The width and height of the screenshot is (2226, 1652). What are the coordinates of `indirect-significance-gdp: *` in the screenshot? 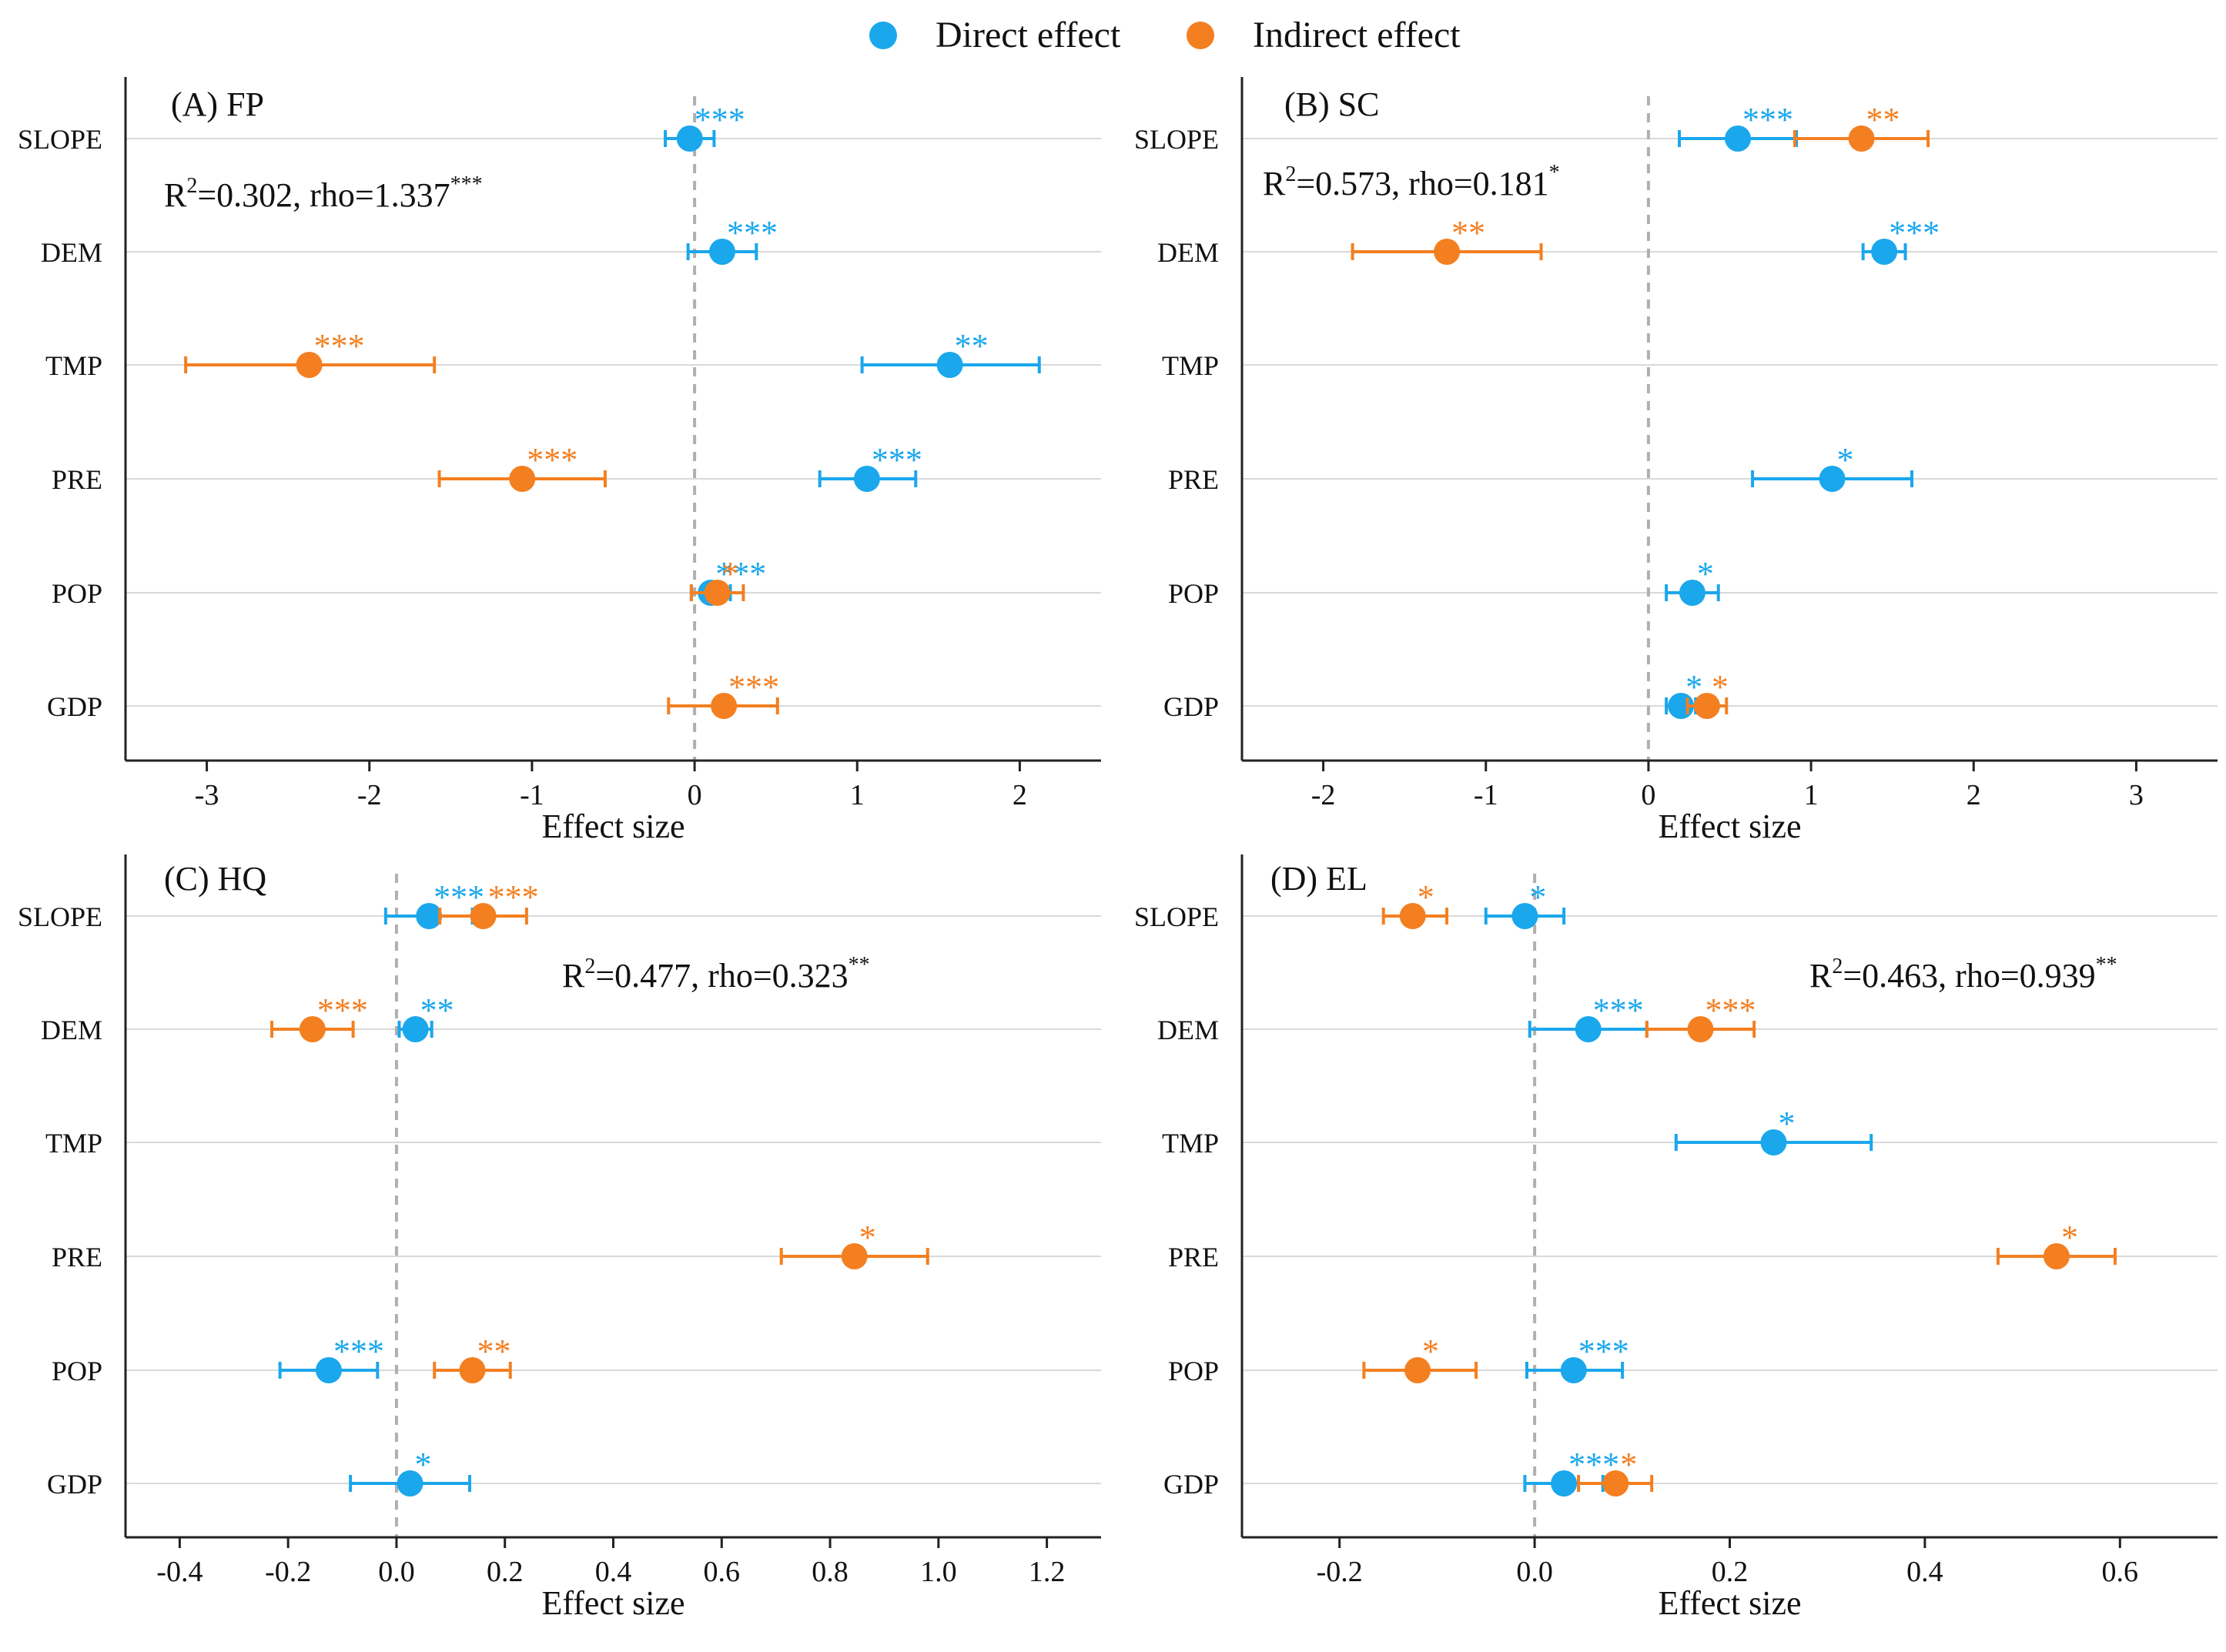 It's located at (1721, 687).